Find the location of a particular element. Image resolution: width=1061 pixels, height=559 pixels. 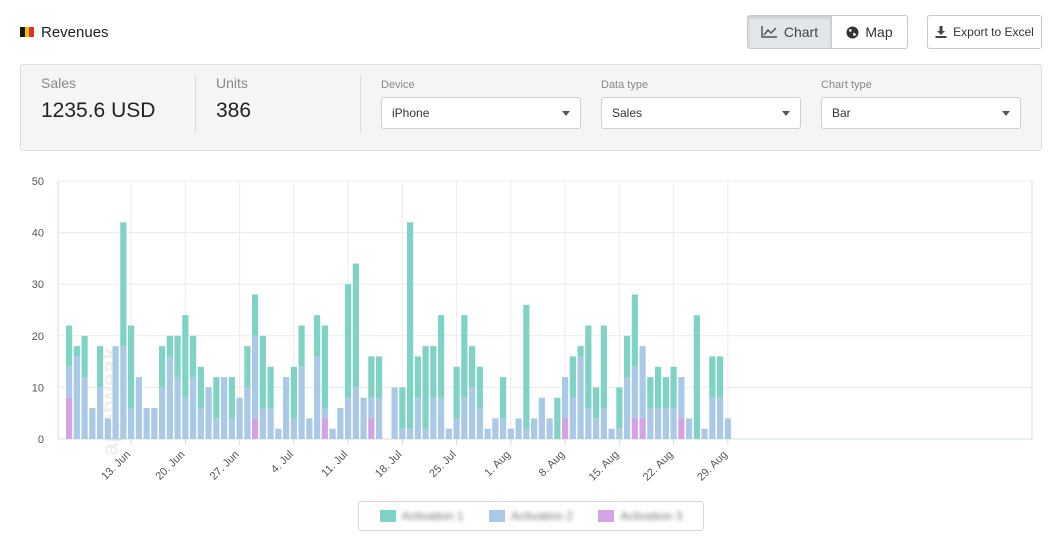

x-tick-label: 25. Jul is located at coordinates (442, 464).